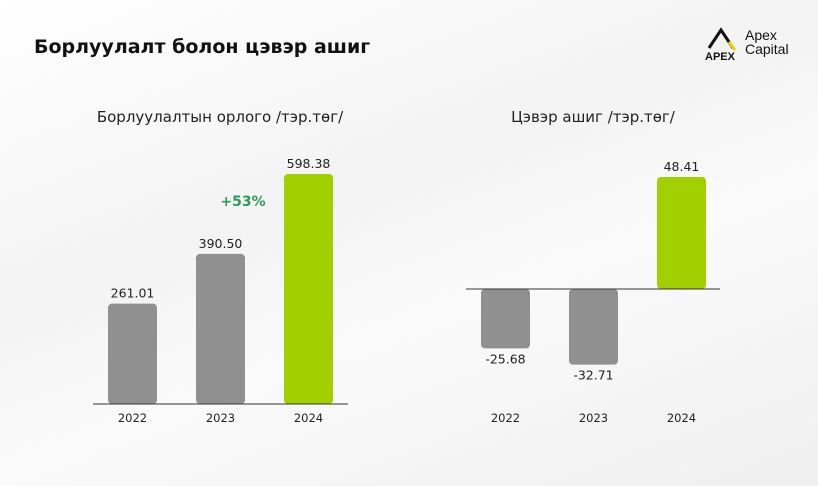 The width and height of the screenshot is (818, 486). Describe the element at coordinates (682, 166) in the screenshot. I see `data-label: 48.41` at that location.